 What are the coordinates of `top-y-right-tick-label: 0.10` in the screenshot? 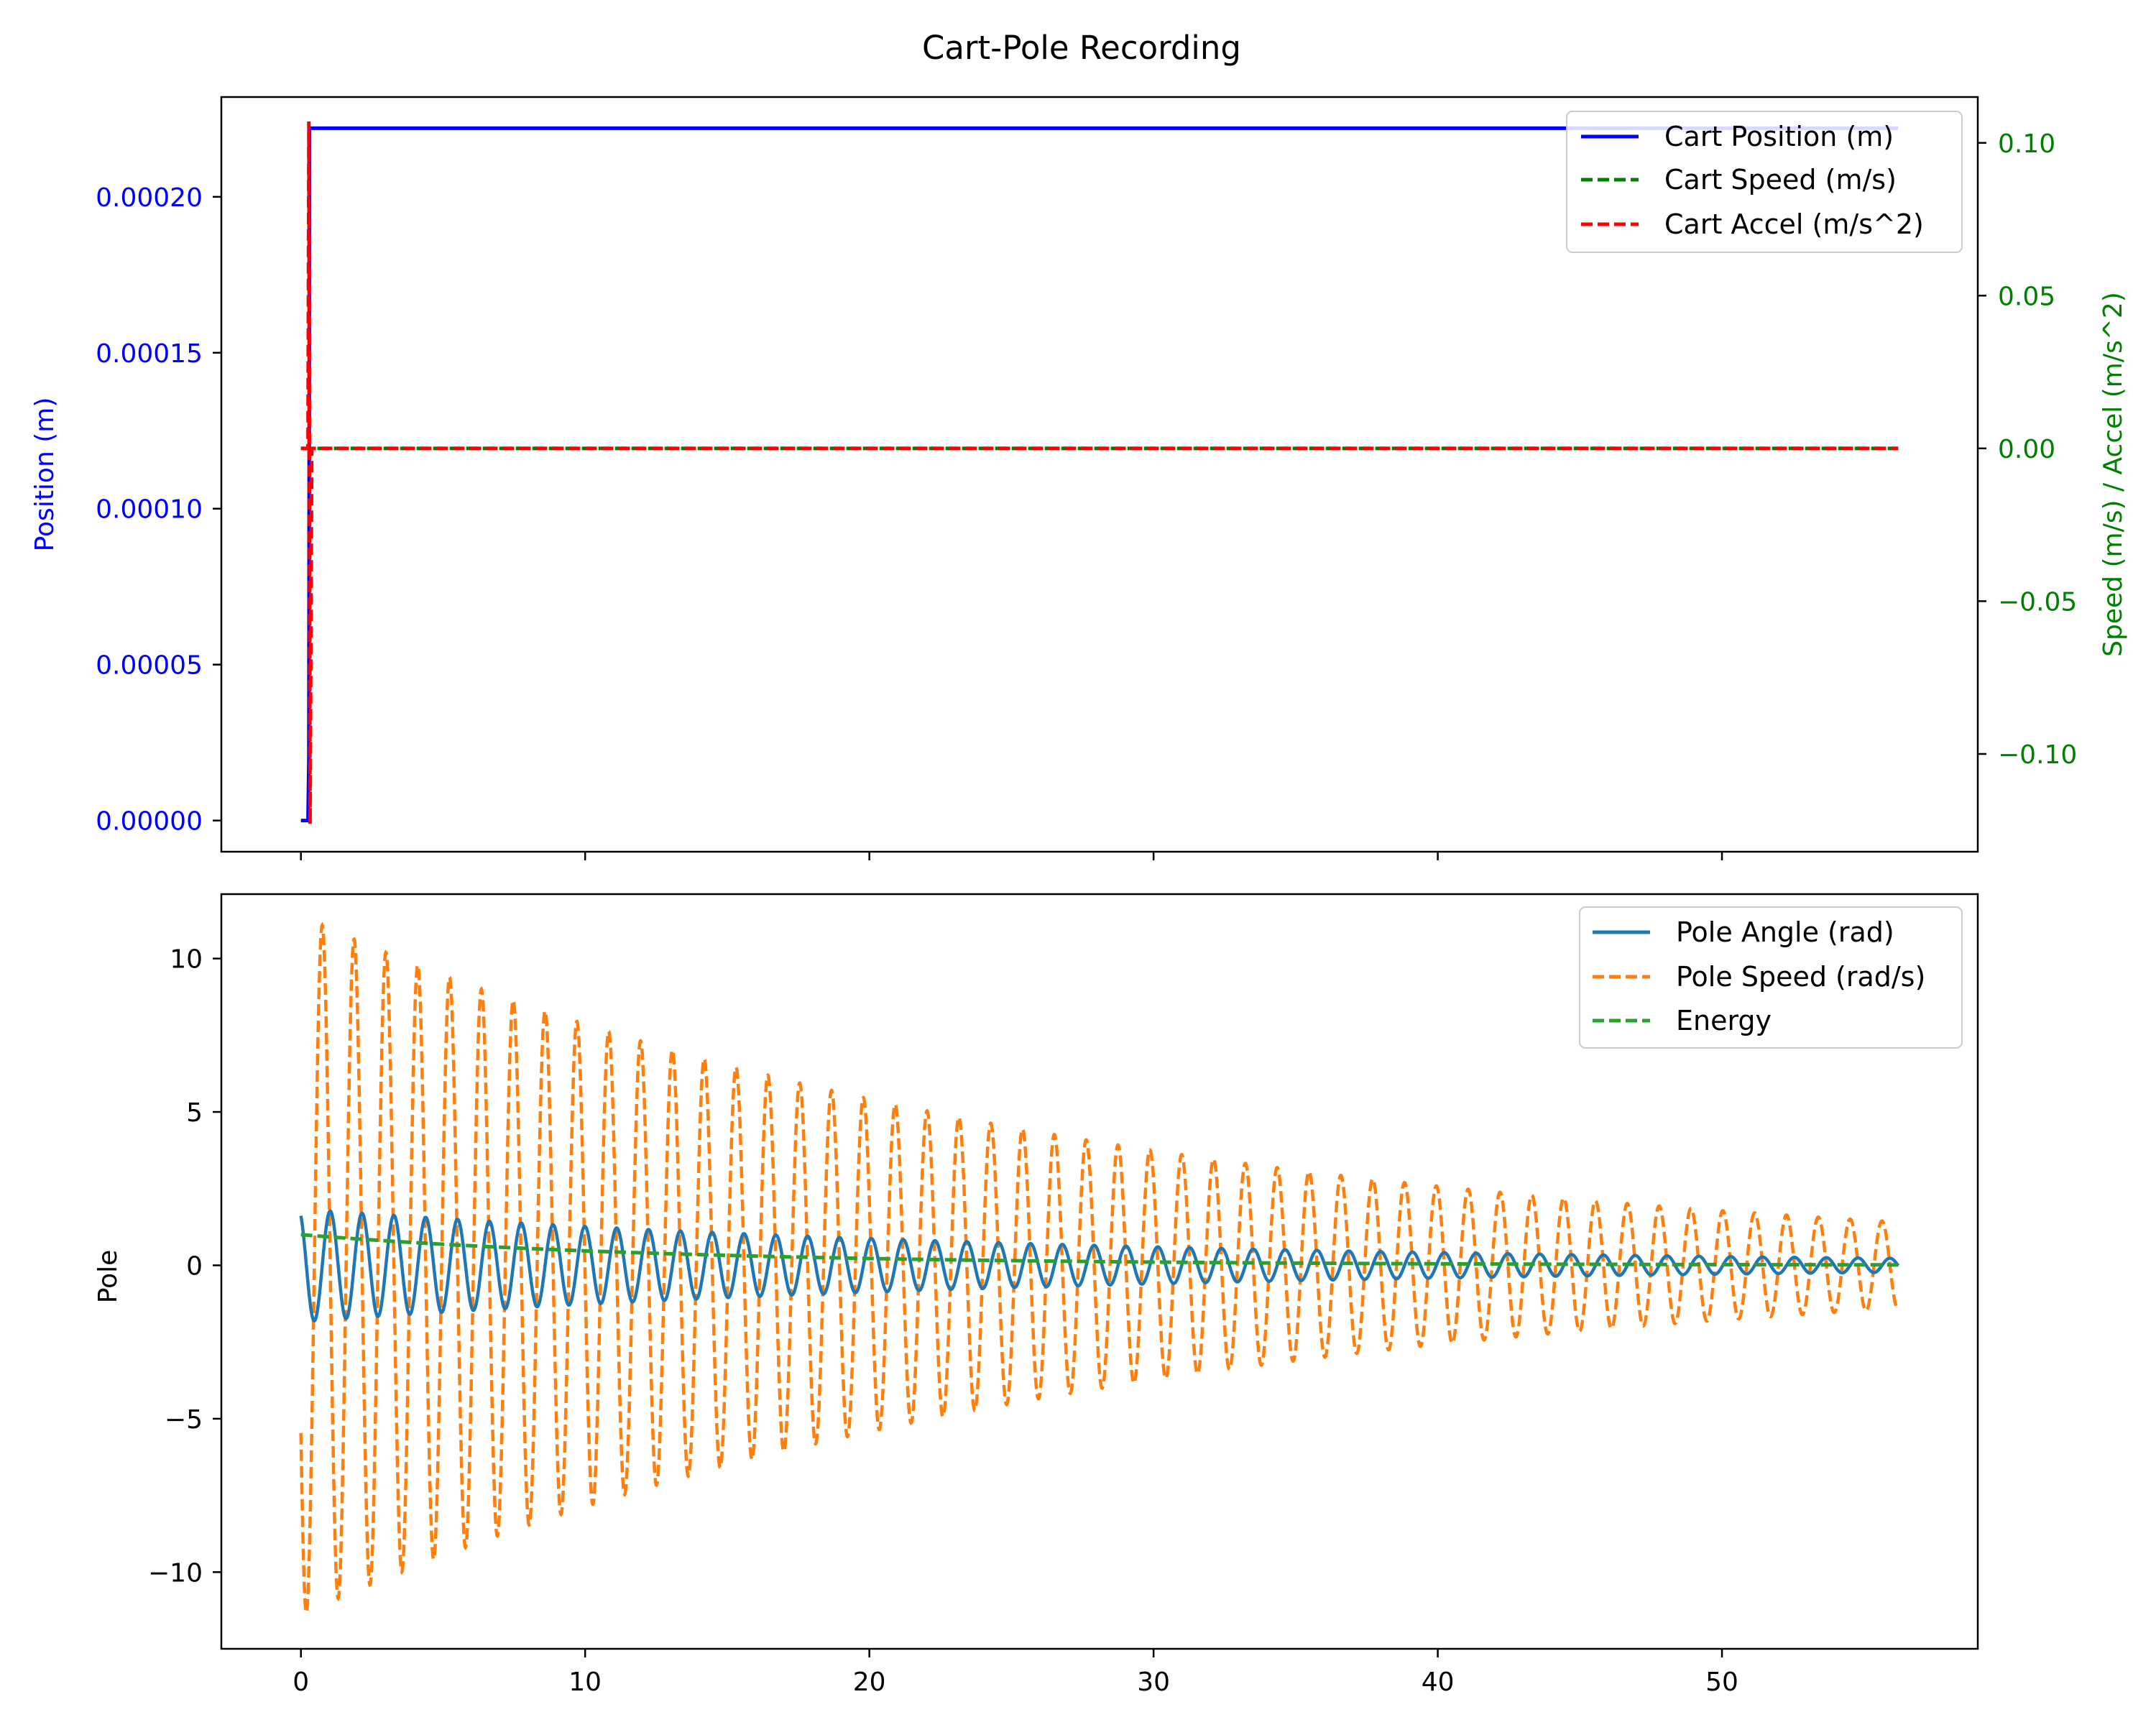 It's located at (2026, 144).